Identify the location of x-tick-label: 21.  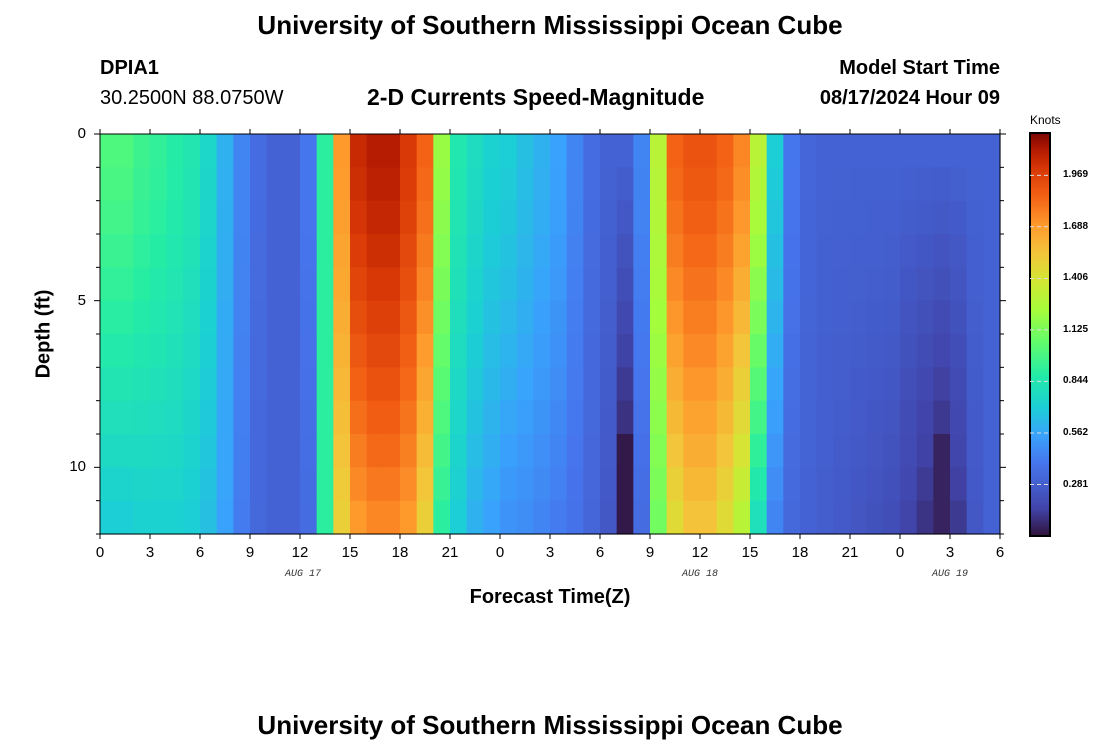
(450, 552).